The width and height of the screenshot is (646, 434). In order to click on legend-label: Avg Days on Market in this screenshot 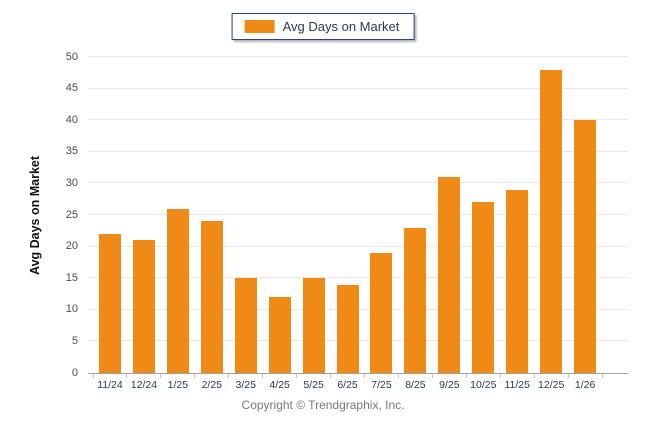, I will do `click(341, 26)`.